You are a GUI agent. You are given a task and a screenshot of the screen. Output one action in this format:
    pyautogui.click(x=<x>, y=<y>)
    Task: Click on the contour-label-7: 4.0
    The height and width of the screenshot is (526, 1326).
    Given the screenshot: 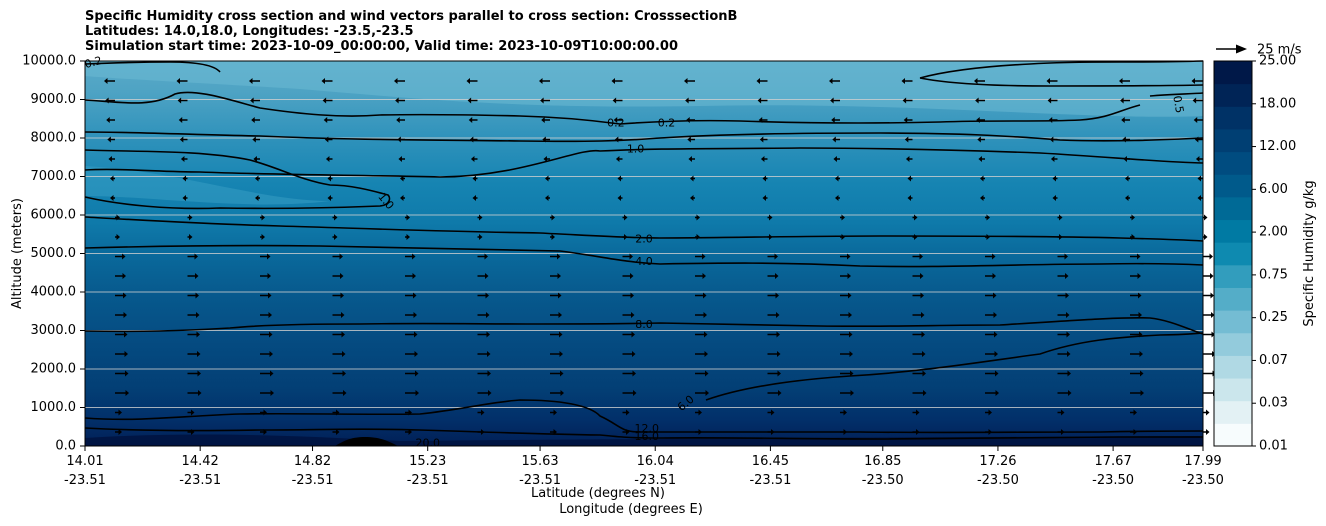 What is the action you would take?
    pyautogui.click(x=644, y=261)
    